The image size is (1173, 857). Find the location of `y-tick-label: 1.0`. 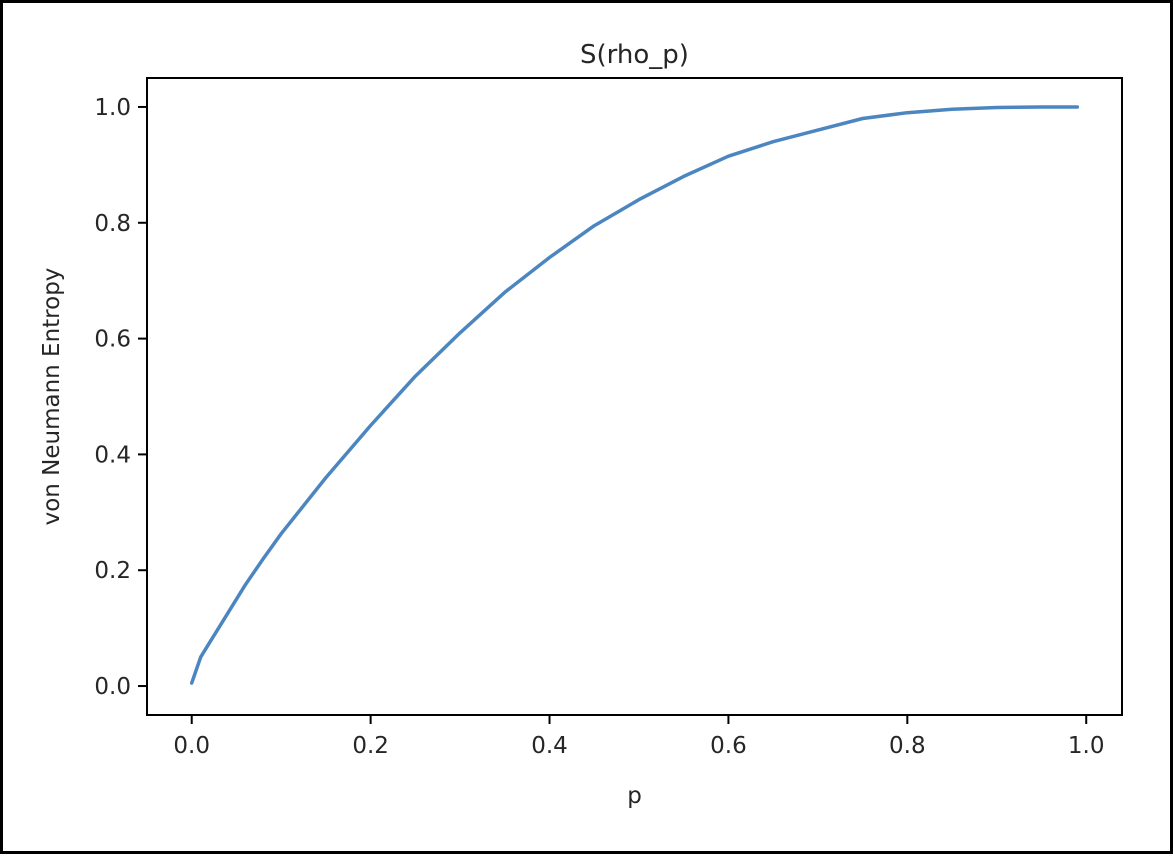

y-tick-label: 1.0 is located at coordinates (112, 108).